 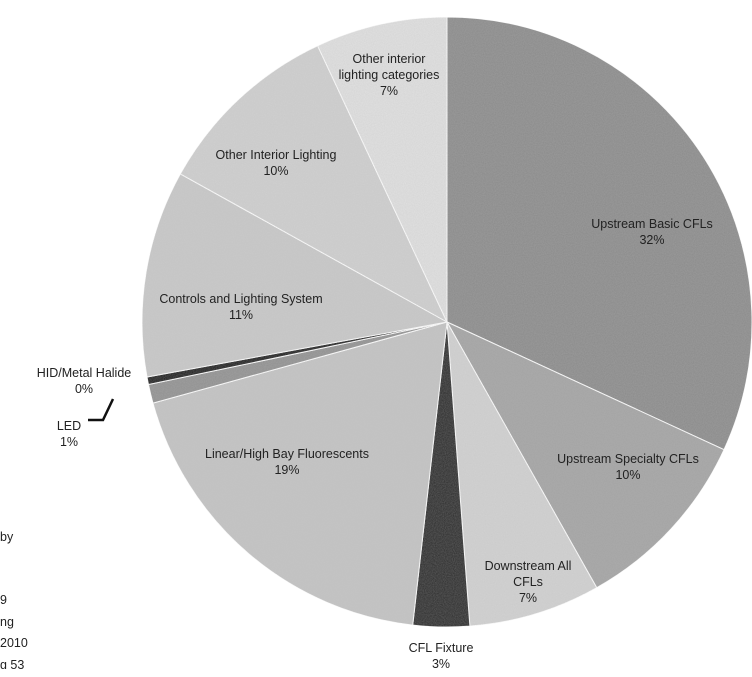 What do you see at coordinates (287, 462) in the screenshot?
I see `slice-label-linear-high-bay-fluorescents: Linear/High Bay Fluorescents 19%` at bounding box center [287, 462].